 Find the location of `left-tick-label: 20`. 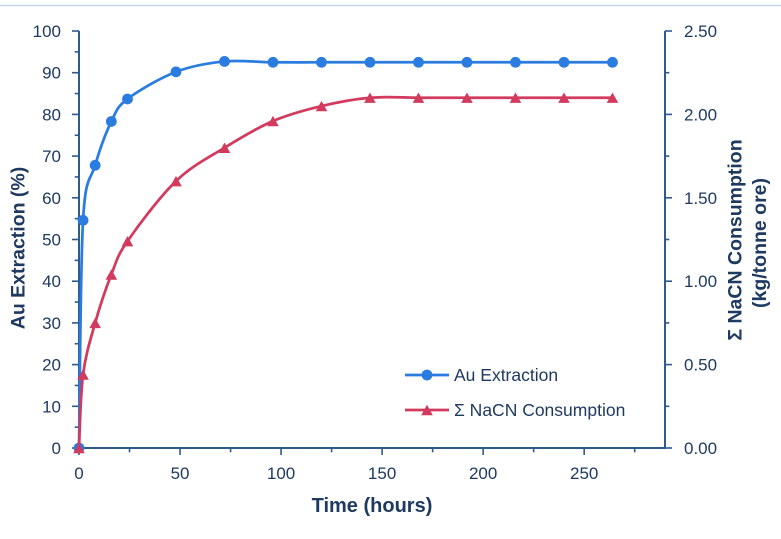

left-tick-label: 20 is located at coordinates (51, 365).